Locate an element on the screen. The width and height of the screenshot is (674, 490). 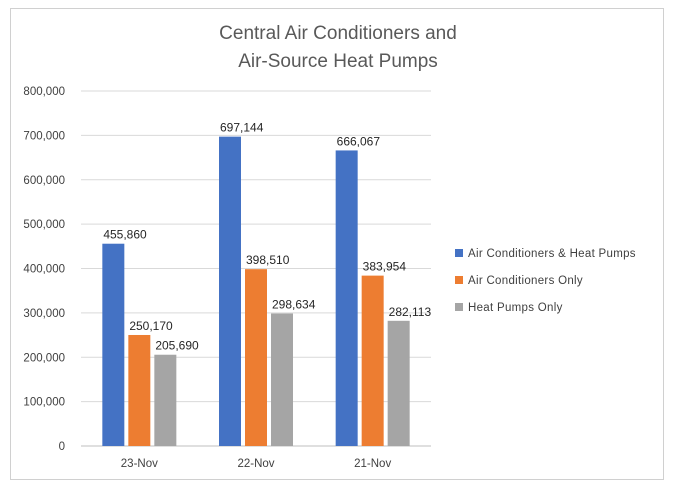
data-label: 205,690 is located at coordinates (177, 346).